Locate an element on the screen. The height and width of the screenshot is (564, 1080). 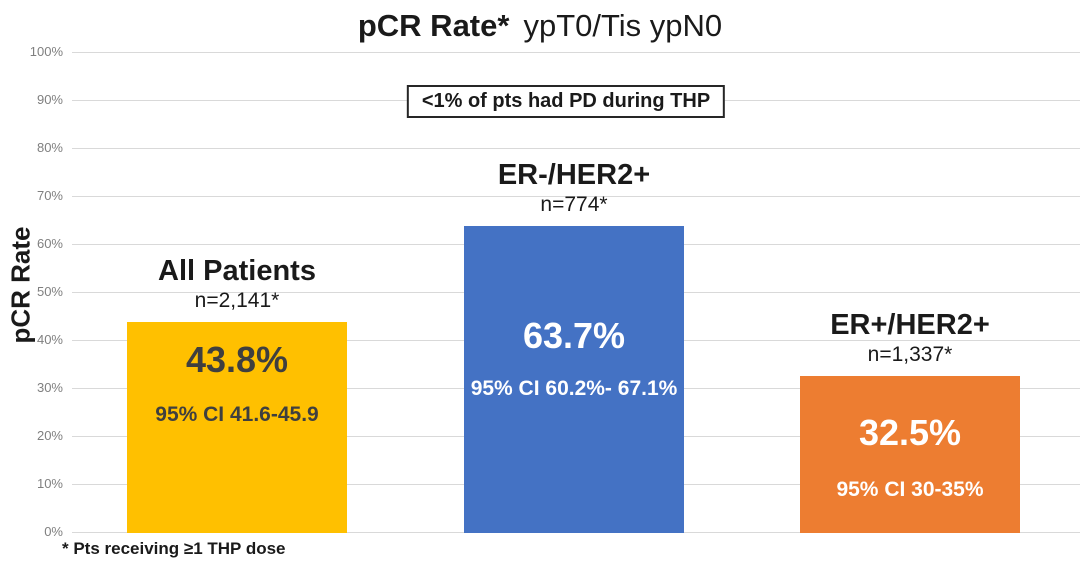
y-tick-label-40: 40% is located at coordinates (49, 339).